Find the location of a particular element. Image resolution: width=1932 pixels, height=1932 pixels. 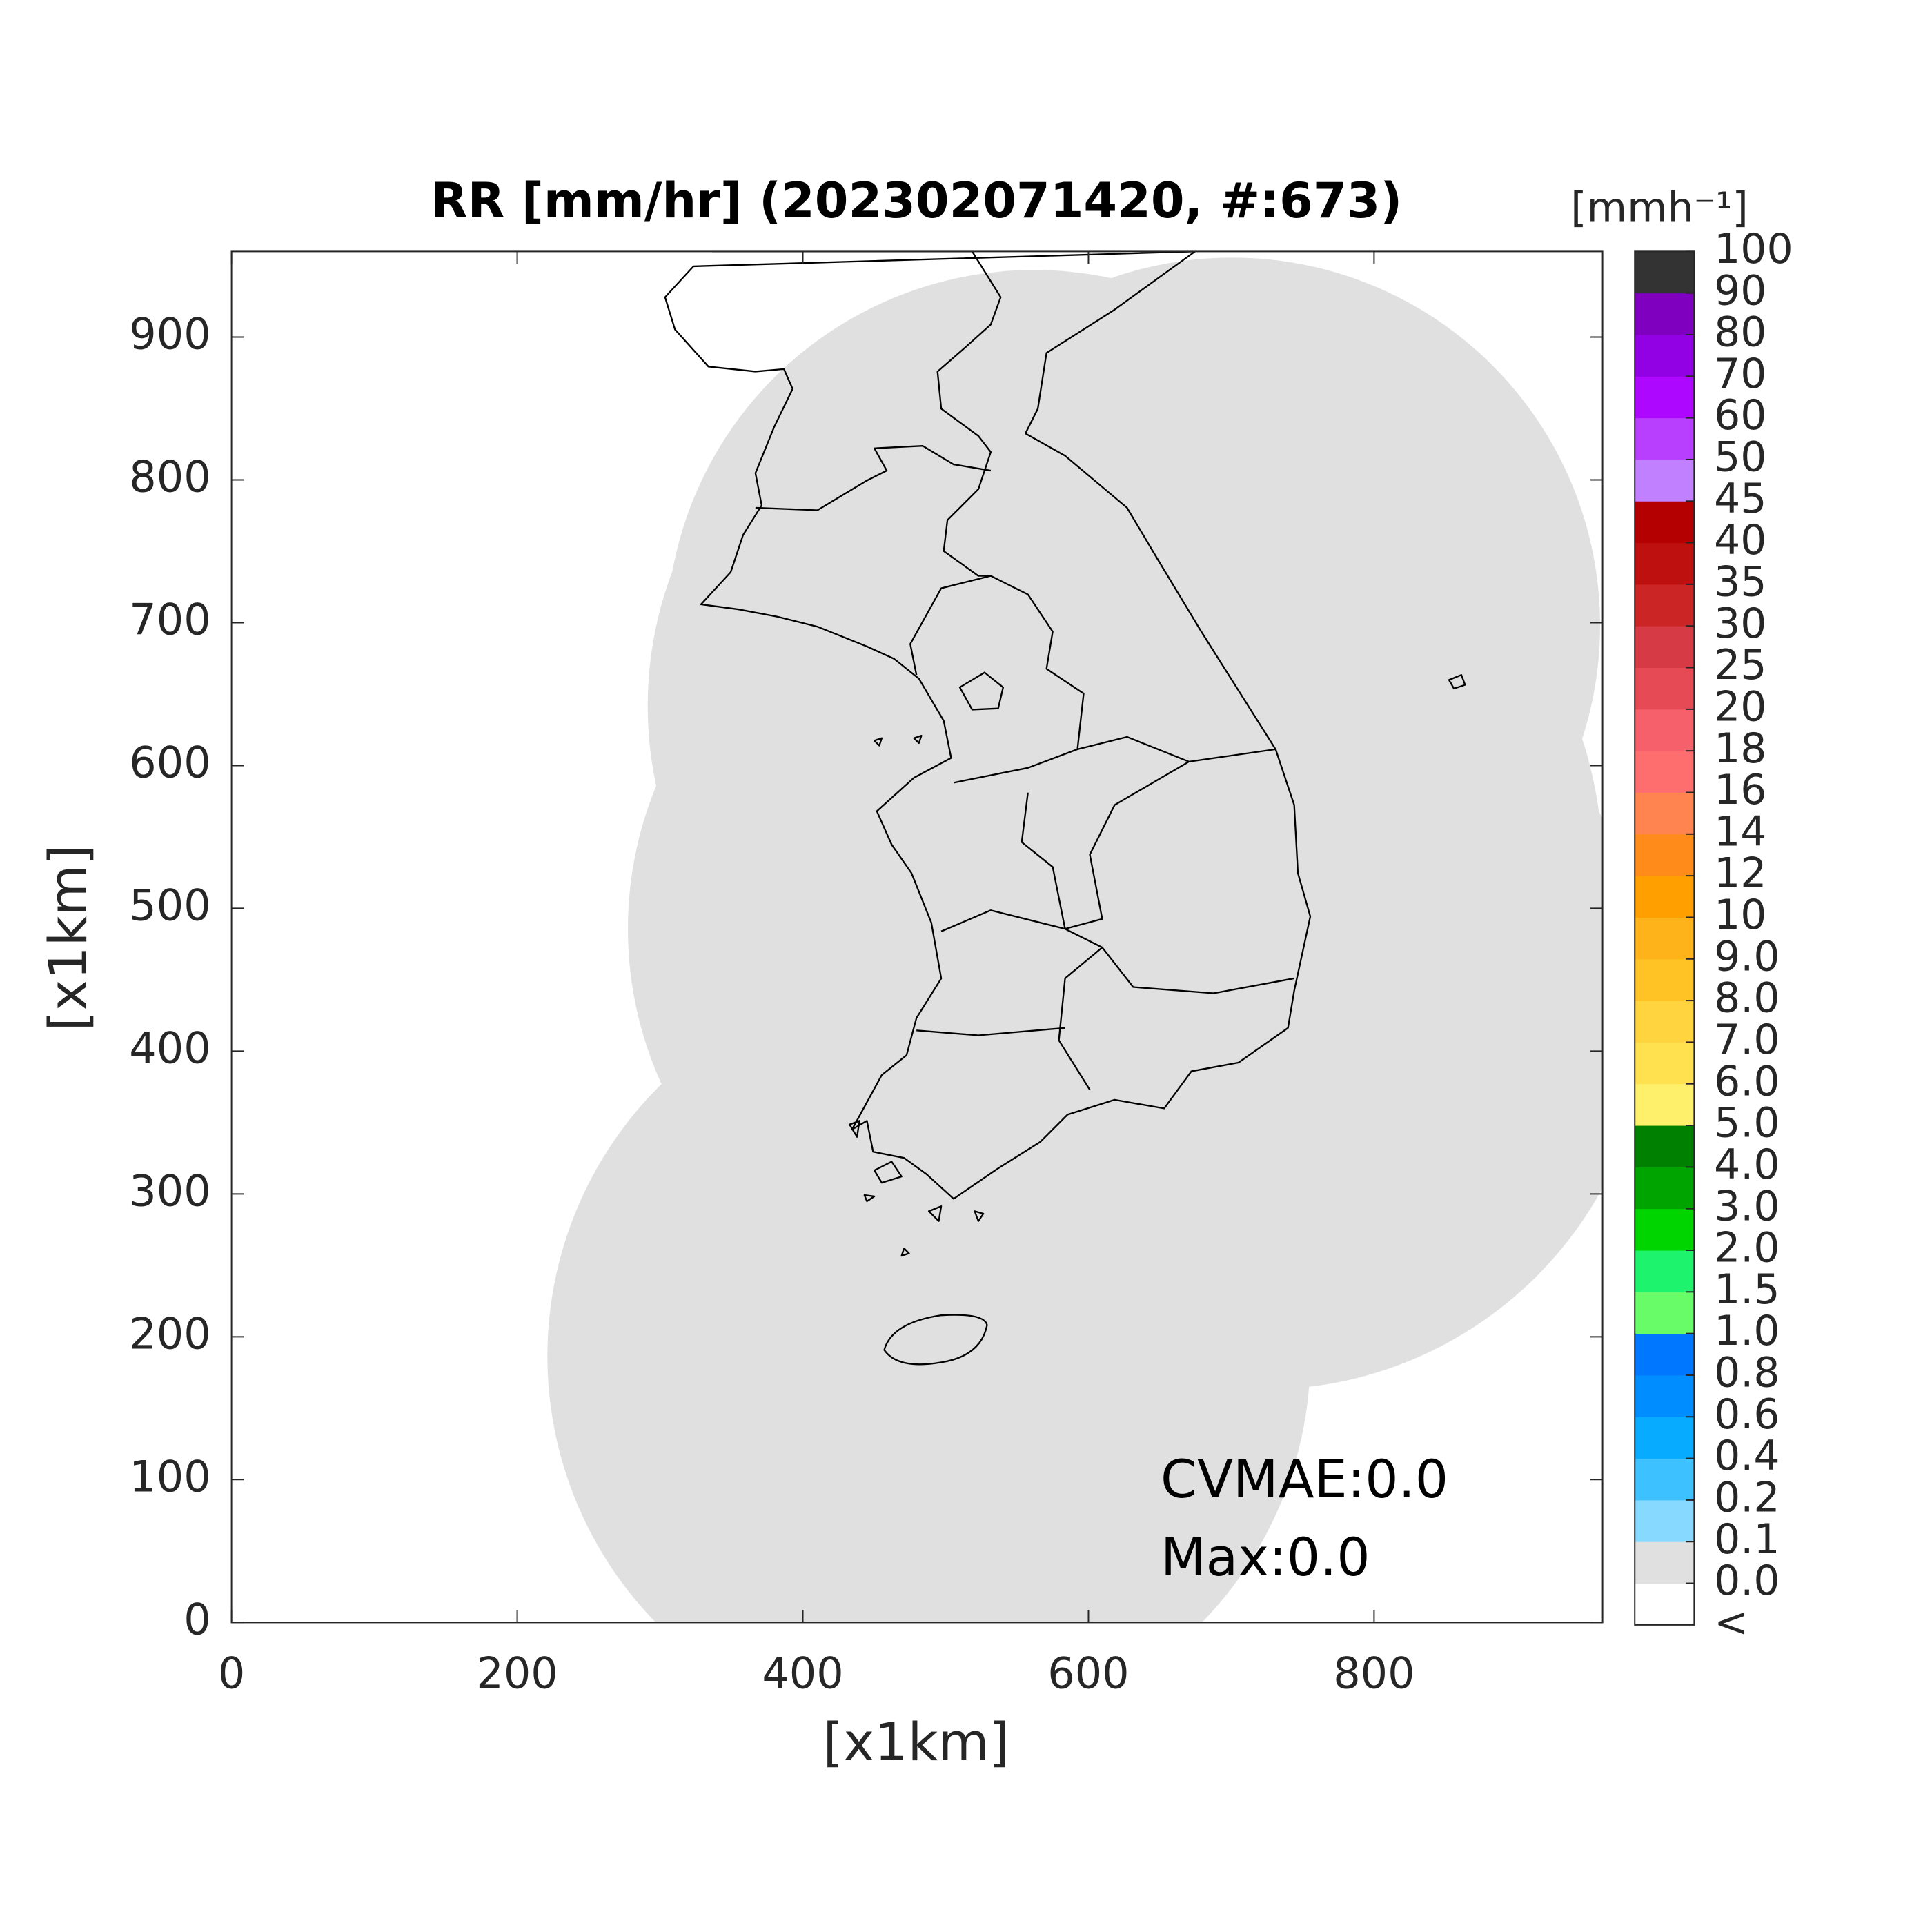

y-tick-label: 400 is located at coordinates (169, 1048).